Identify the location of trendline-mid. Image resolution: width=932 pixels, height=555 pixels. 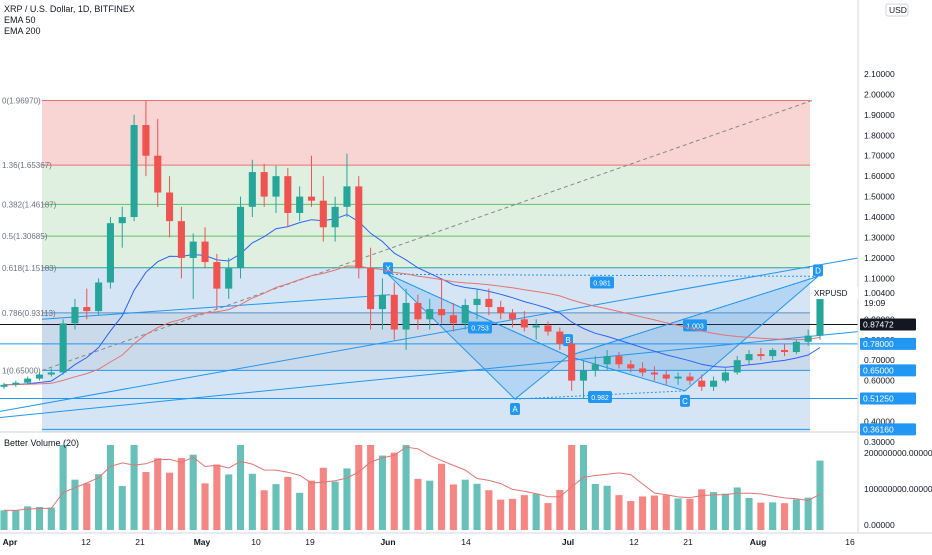
(216, 307).